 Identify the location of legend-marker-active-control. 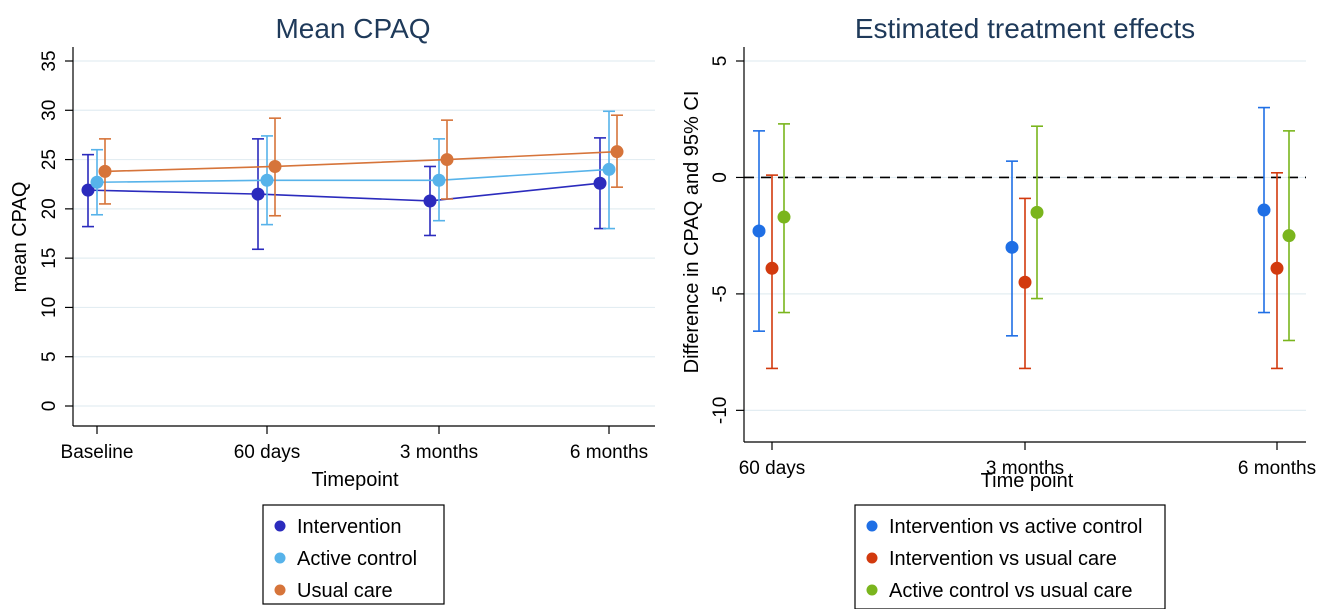
(280, 558).